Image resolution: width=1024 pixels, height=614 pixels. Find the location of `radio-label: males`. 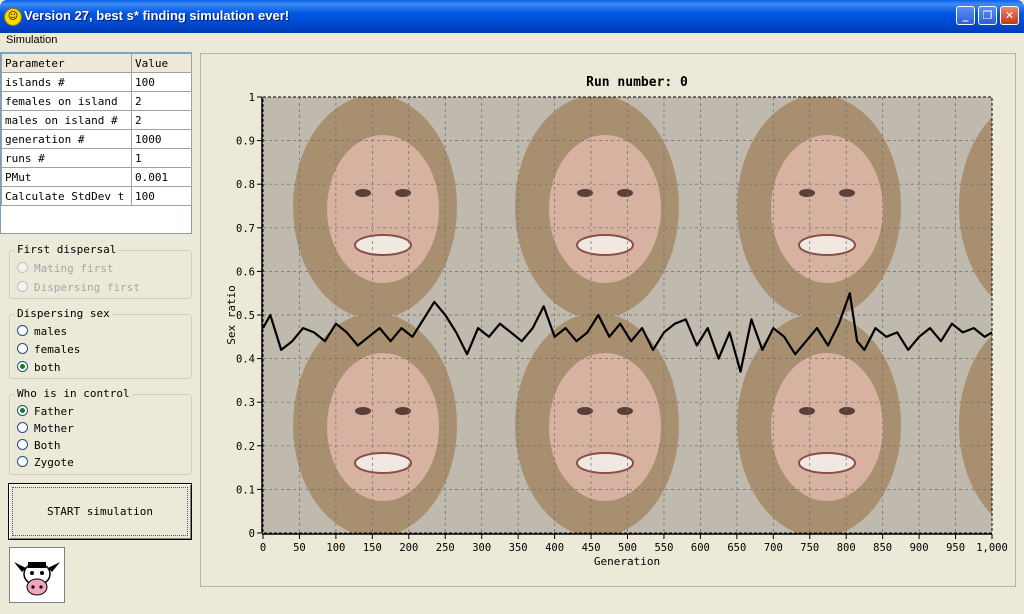

radio-label: males is located at coordinates (51, 331).